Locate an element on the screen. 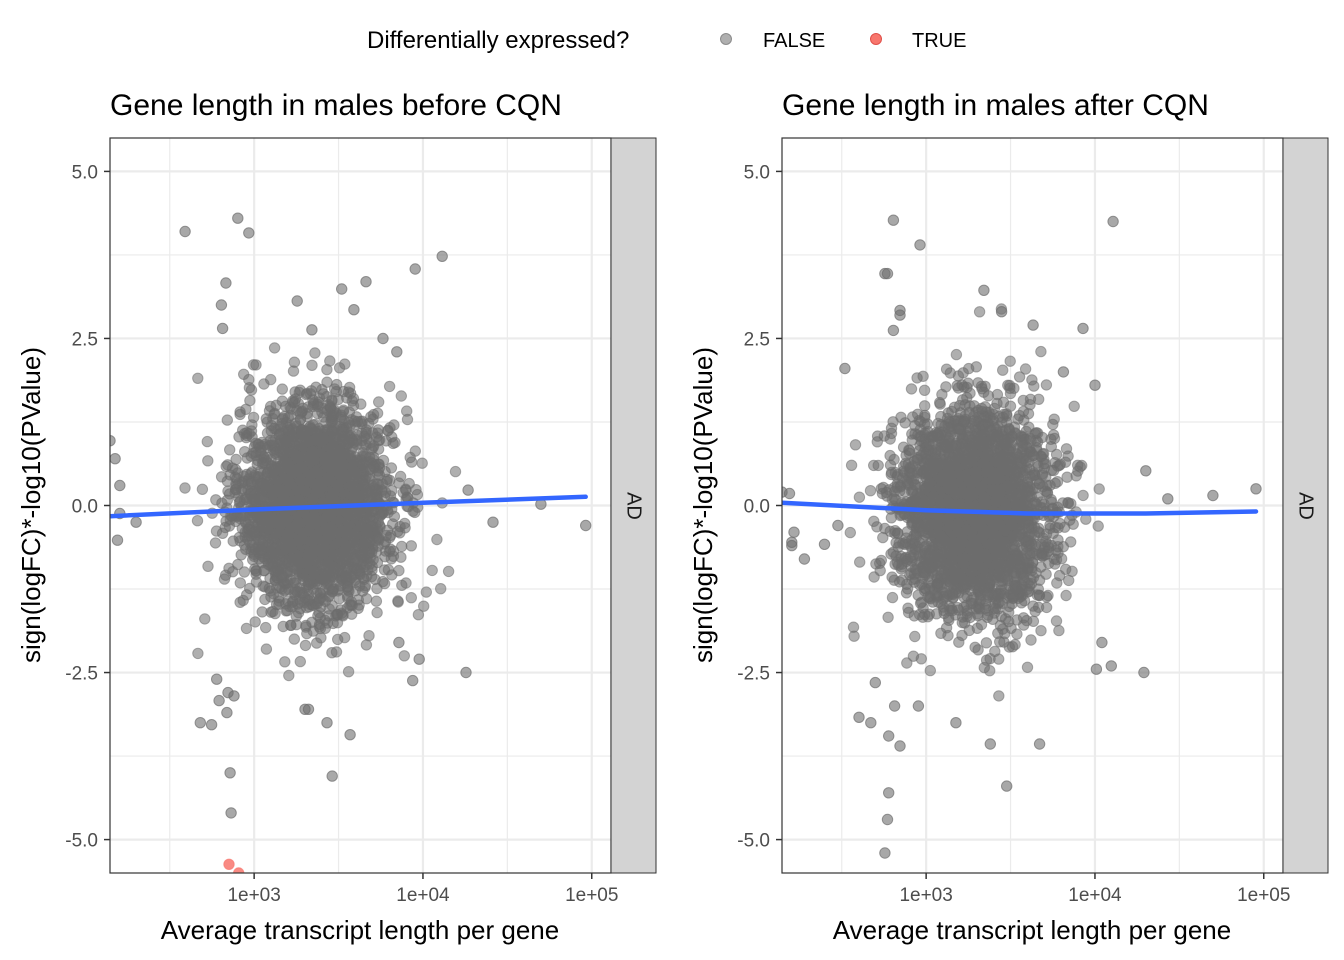 This screenshot has width=1344, height=960. x-tick-label: 1e+03 is located at coordinates (253, 895).